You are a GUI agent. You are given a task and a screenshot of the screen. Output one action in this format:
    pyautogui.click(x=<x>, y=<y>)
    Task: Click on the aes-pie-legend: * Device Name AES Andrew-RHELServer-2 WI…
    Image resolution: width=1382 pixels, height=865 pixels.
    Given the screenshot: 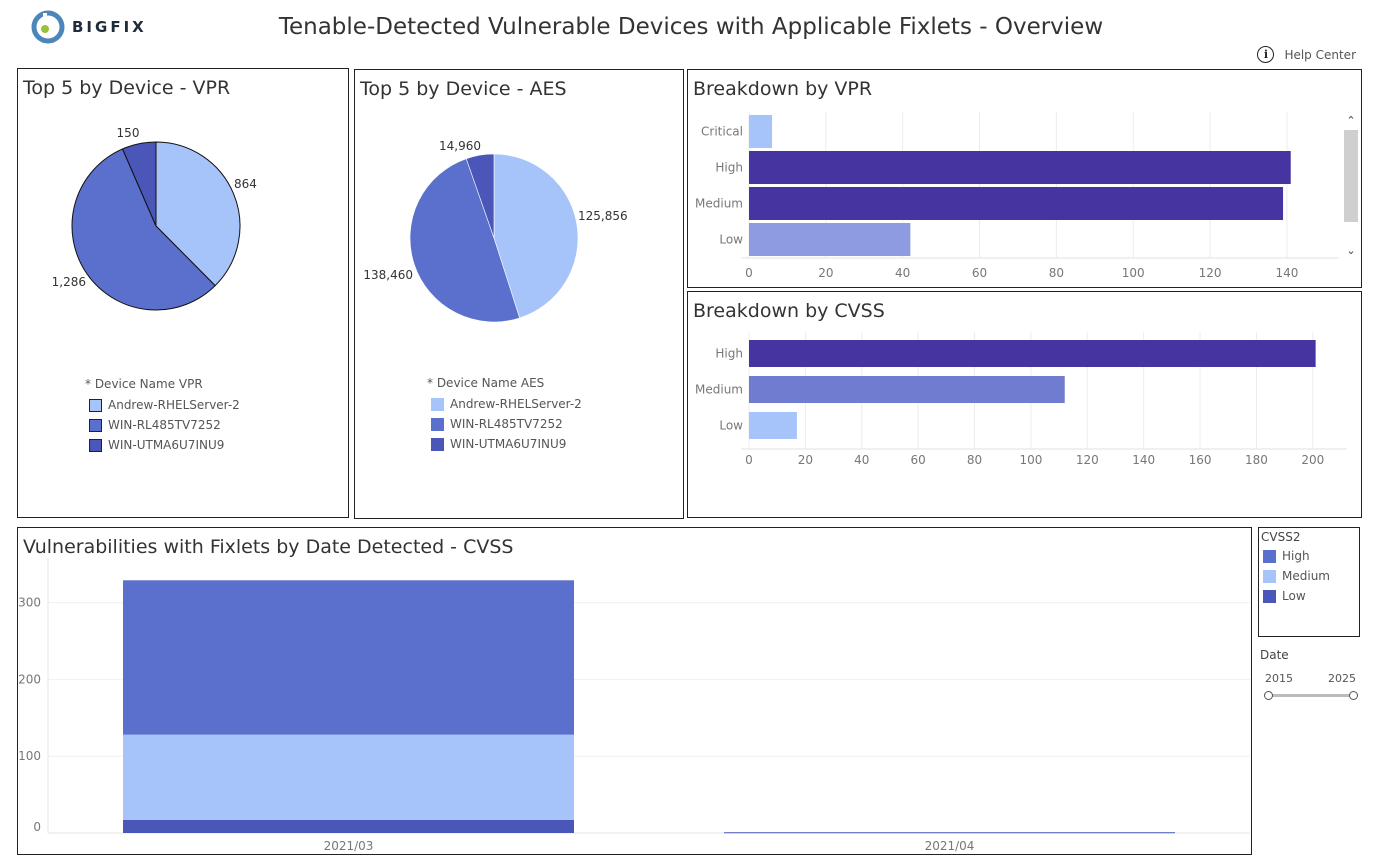 What is the action you would take?
    pyautogui.click(x=504, y=415)
    